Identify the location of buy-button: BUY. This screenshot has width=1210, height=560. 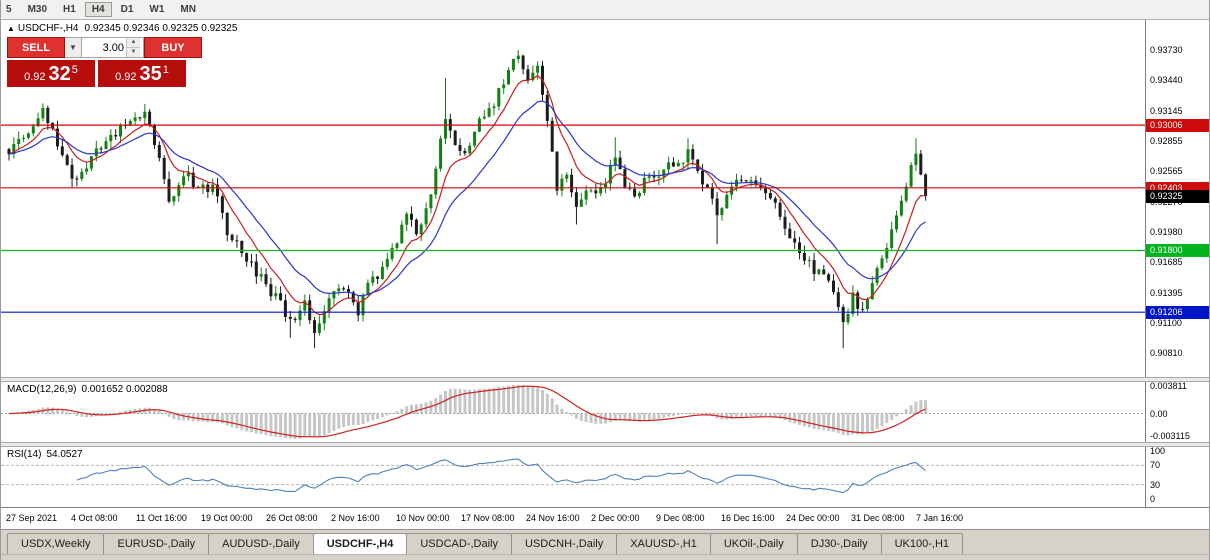
(173, 47).